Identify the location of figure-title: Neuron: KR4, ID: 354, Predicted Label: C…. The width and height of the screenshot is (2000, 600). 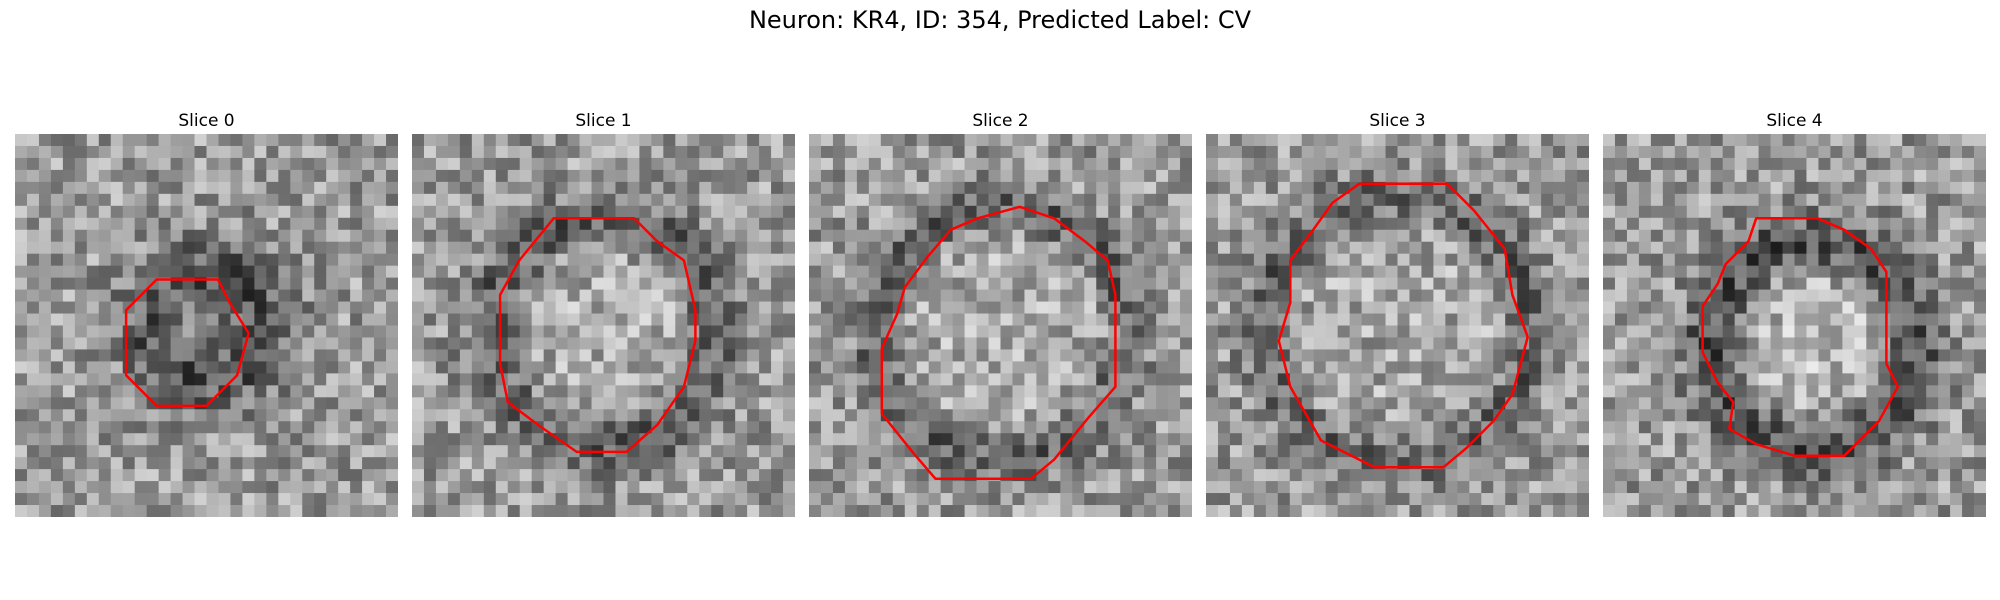
(1000, 20).